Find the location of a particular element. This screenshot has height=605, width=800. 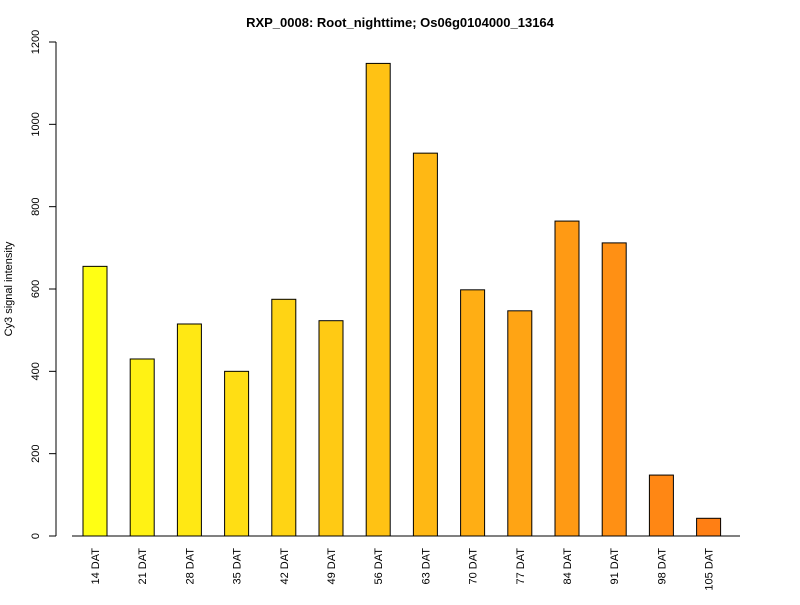

x-tick-label: 63 DAT is located at coordinates (426, 566).